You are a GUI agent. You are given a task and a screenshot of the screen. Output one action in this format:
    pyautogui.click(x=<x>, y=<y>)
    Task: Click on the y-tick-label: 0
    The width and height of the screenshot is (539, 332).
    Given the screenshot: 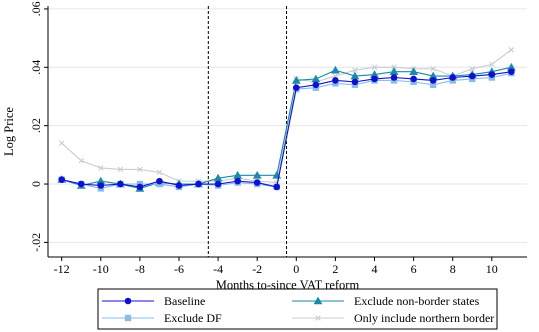 What is the action you would take?
    pyautogui.click(x=36, y=184)
    